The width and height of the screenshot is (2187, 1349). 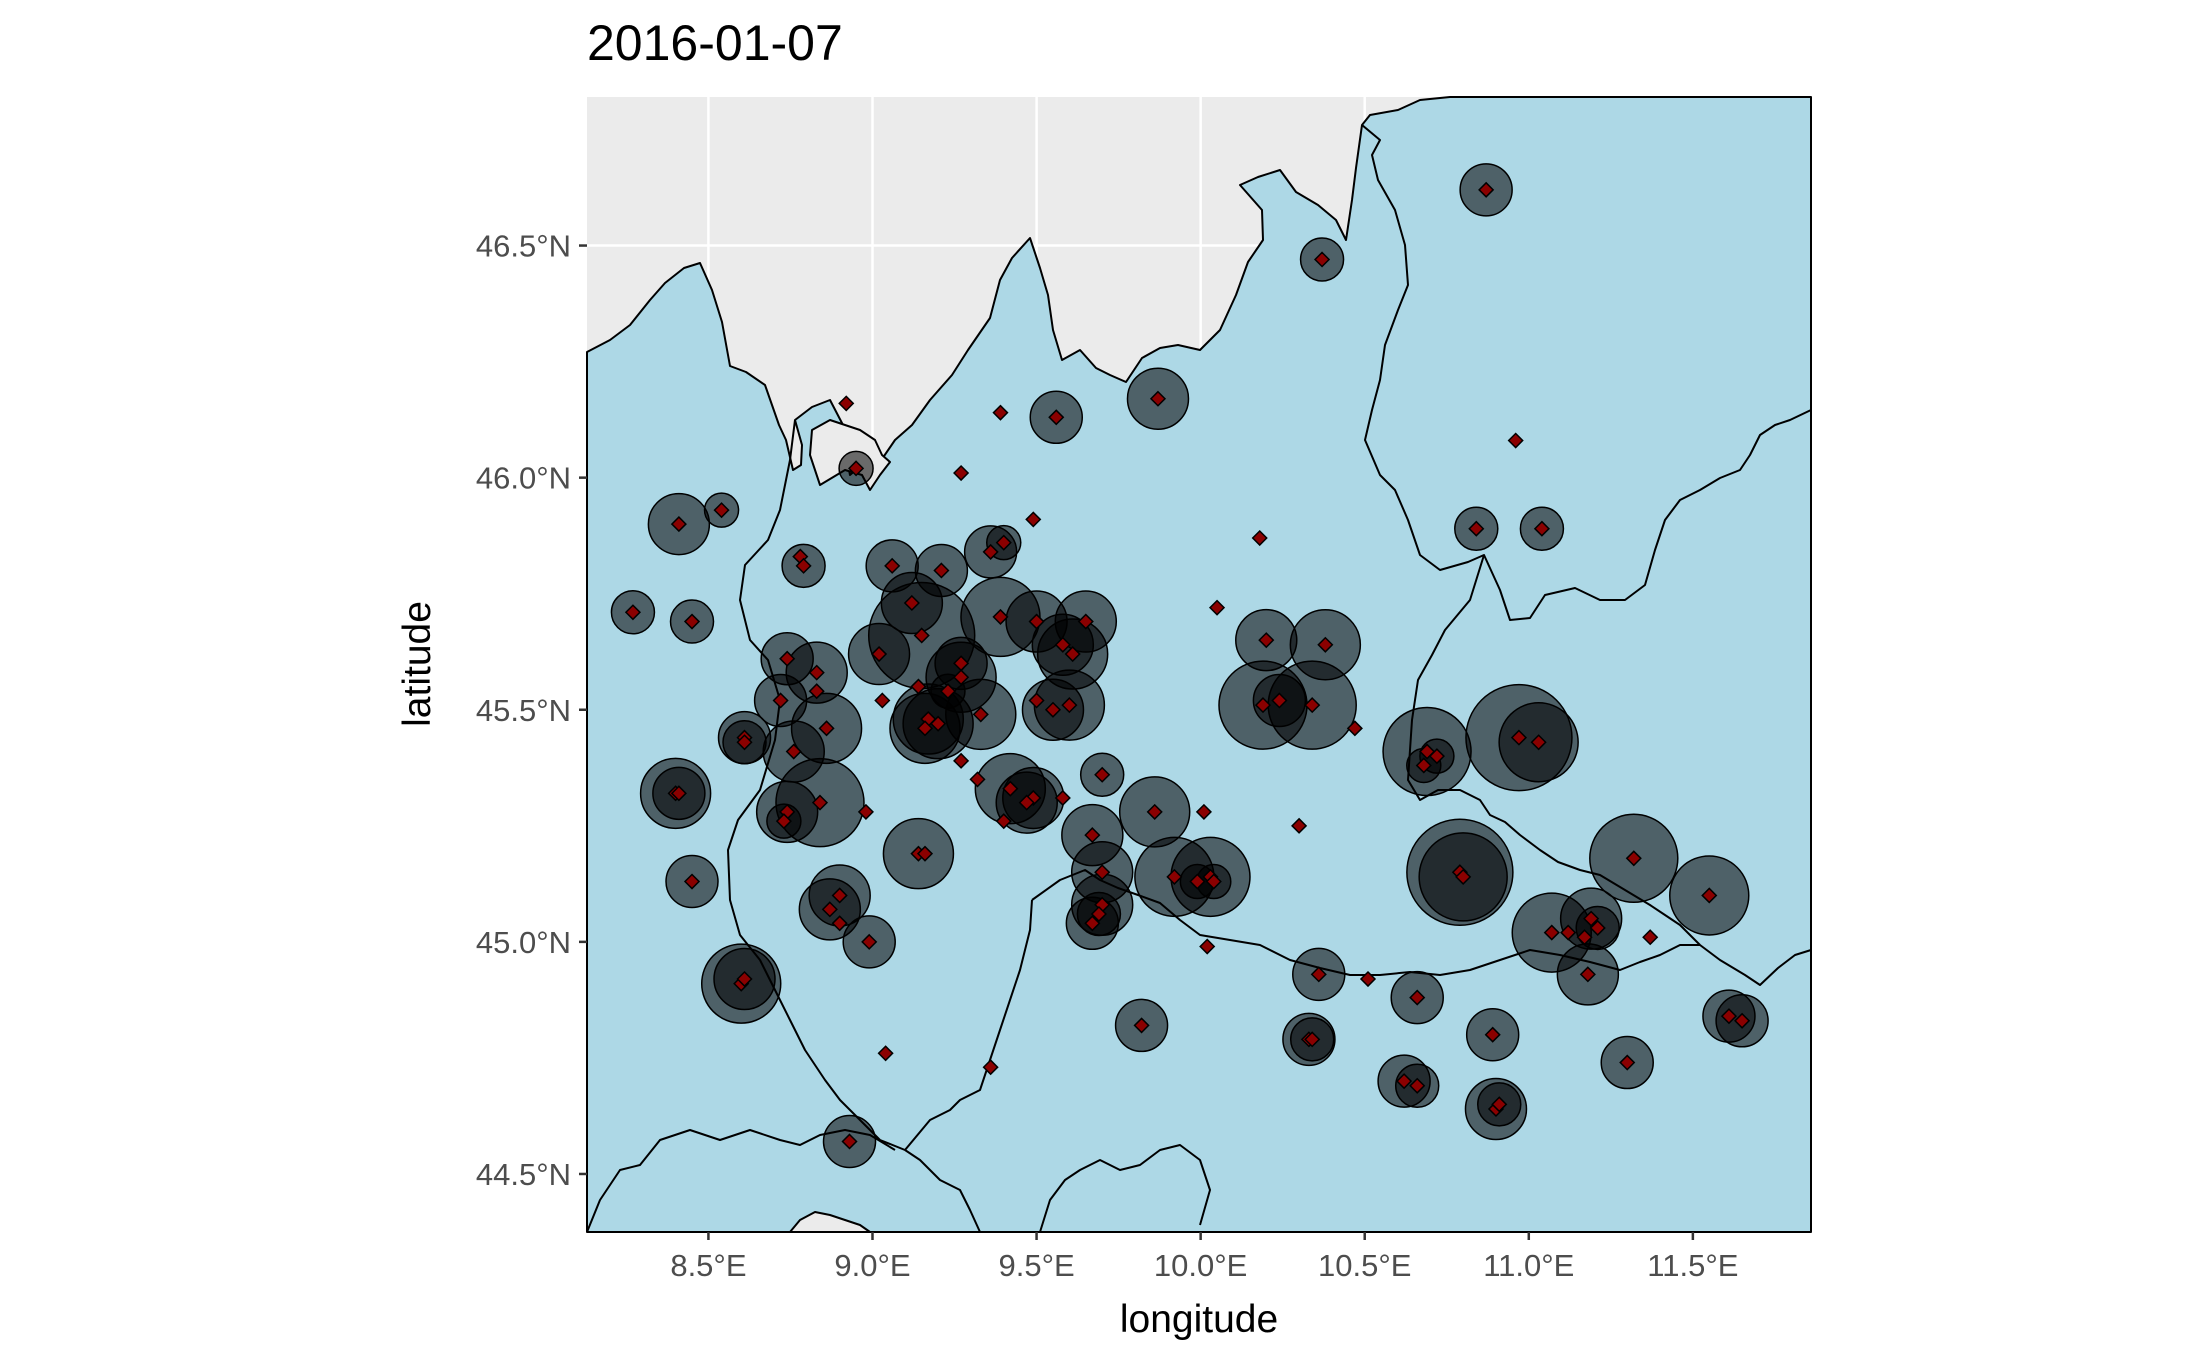 What do you see at coordinates (854, 826) in the screenshot?
I see `western-border-piedmont` at bounding box center [854, 826].